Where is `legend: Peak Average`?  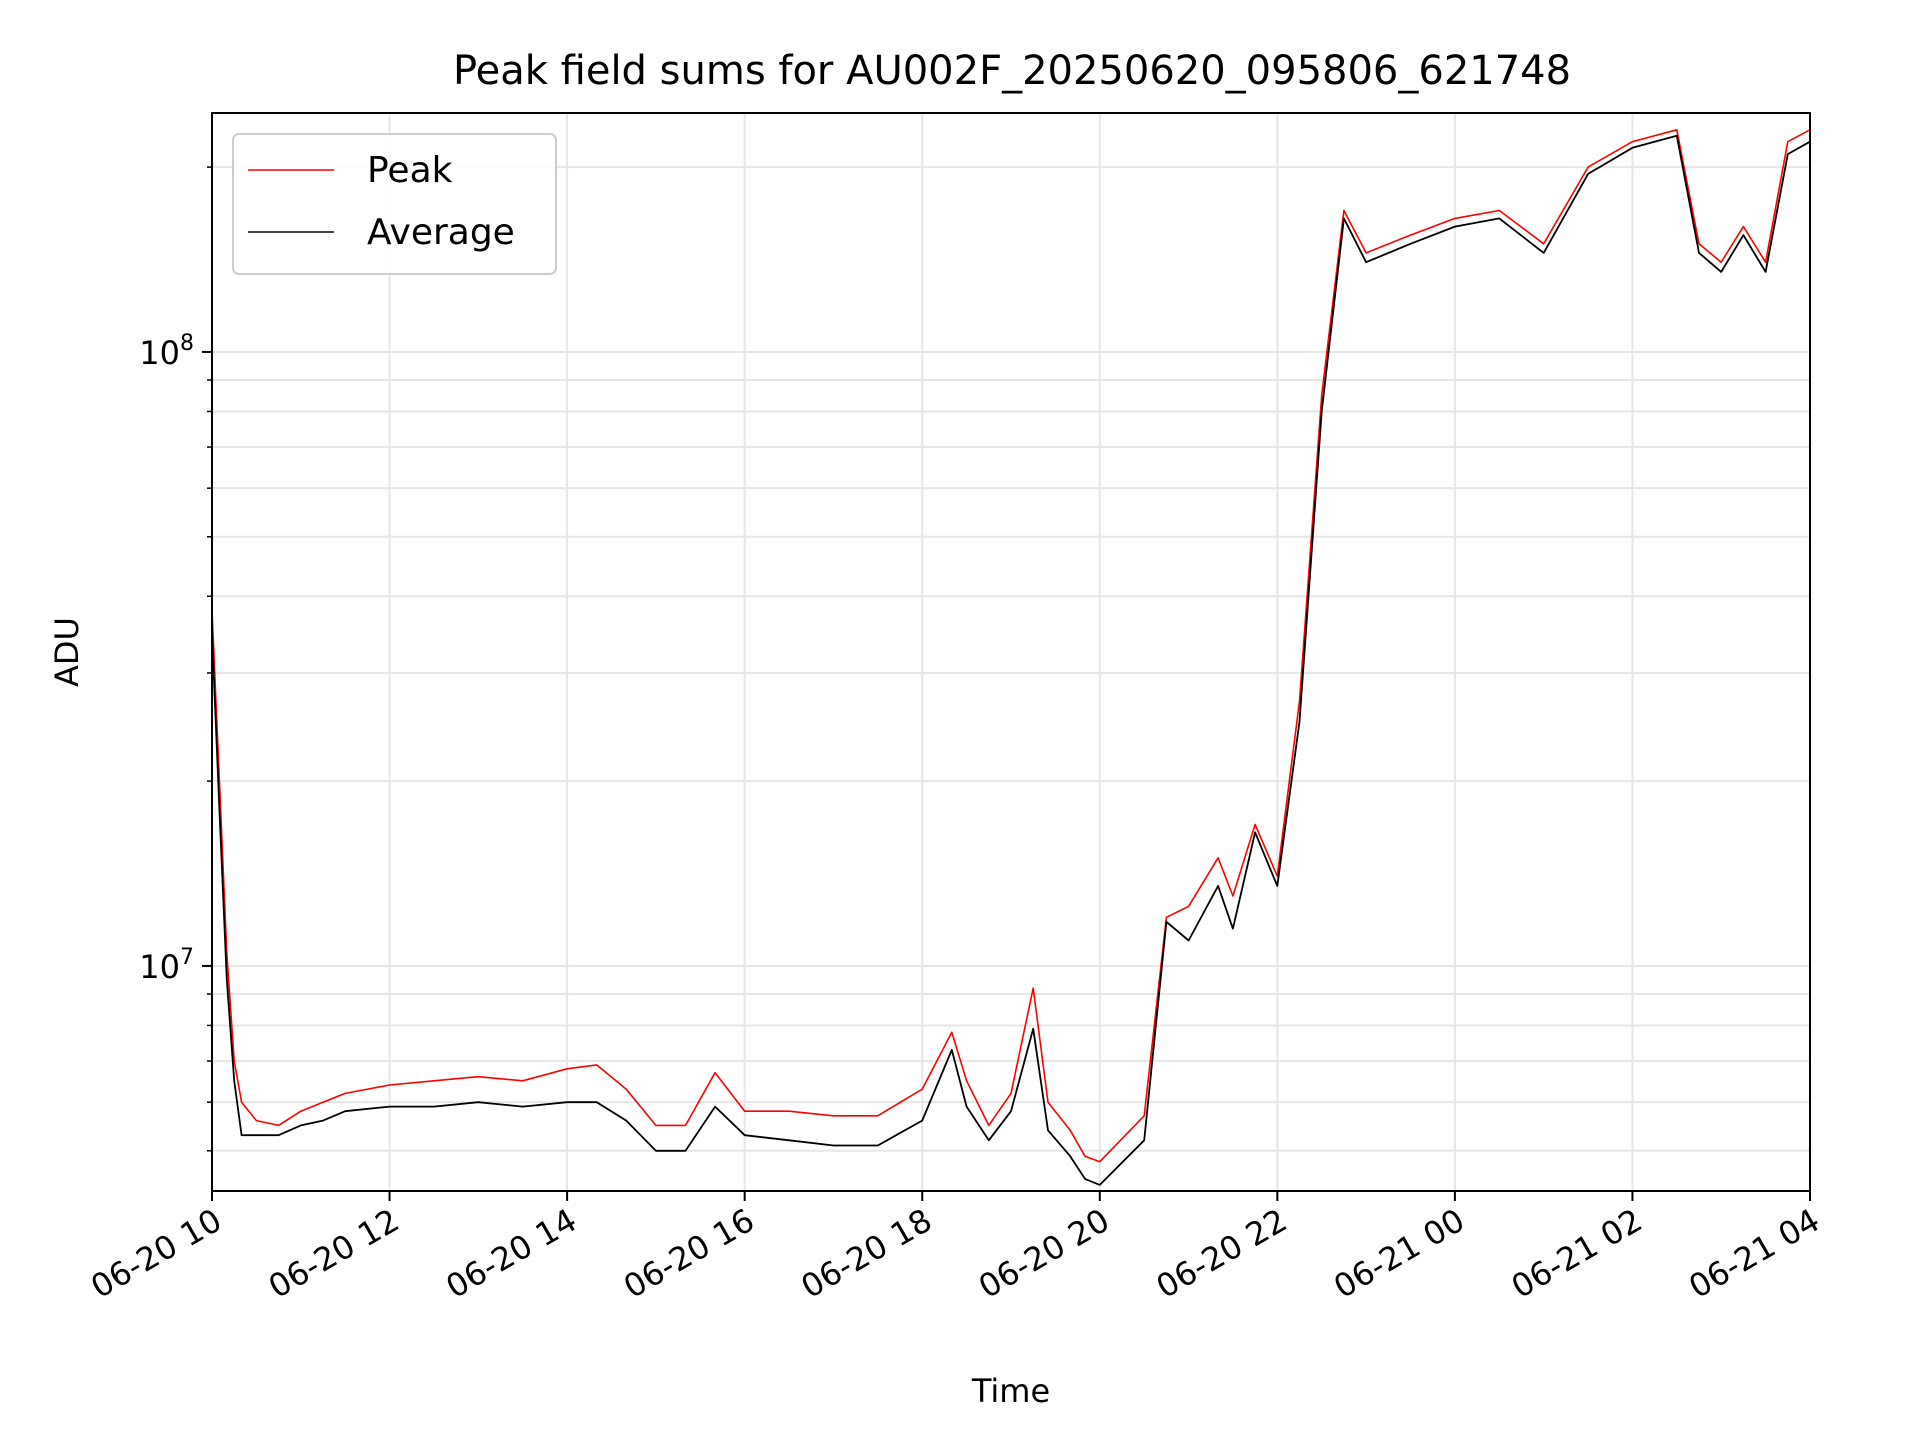
legend: Peak Average is located at coordinates (394, 204).